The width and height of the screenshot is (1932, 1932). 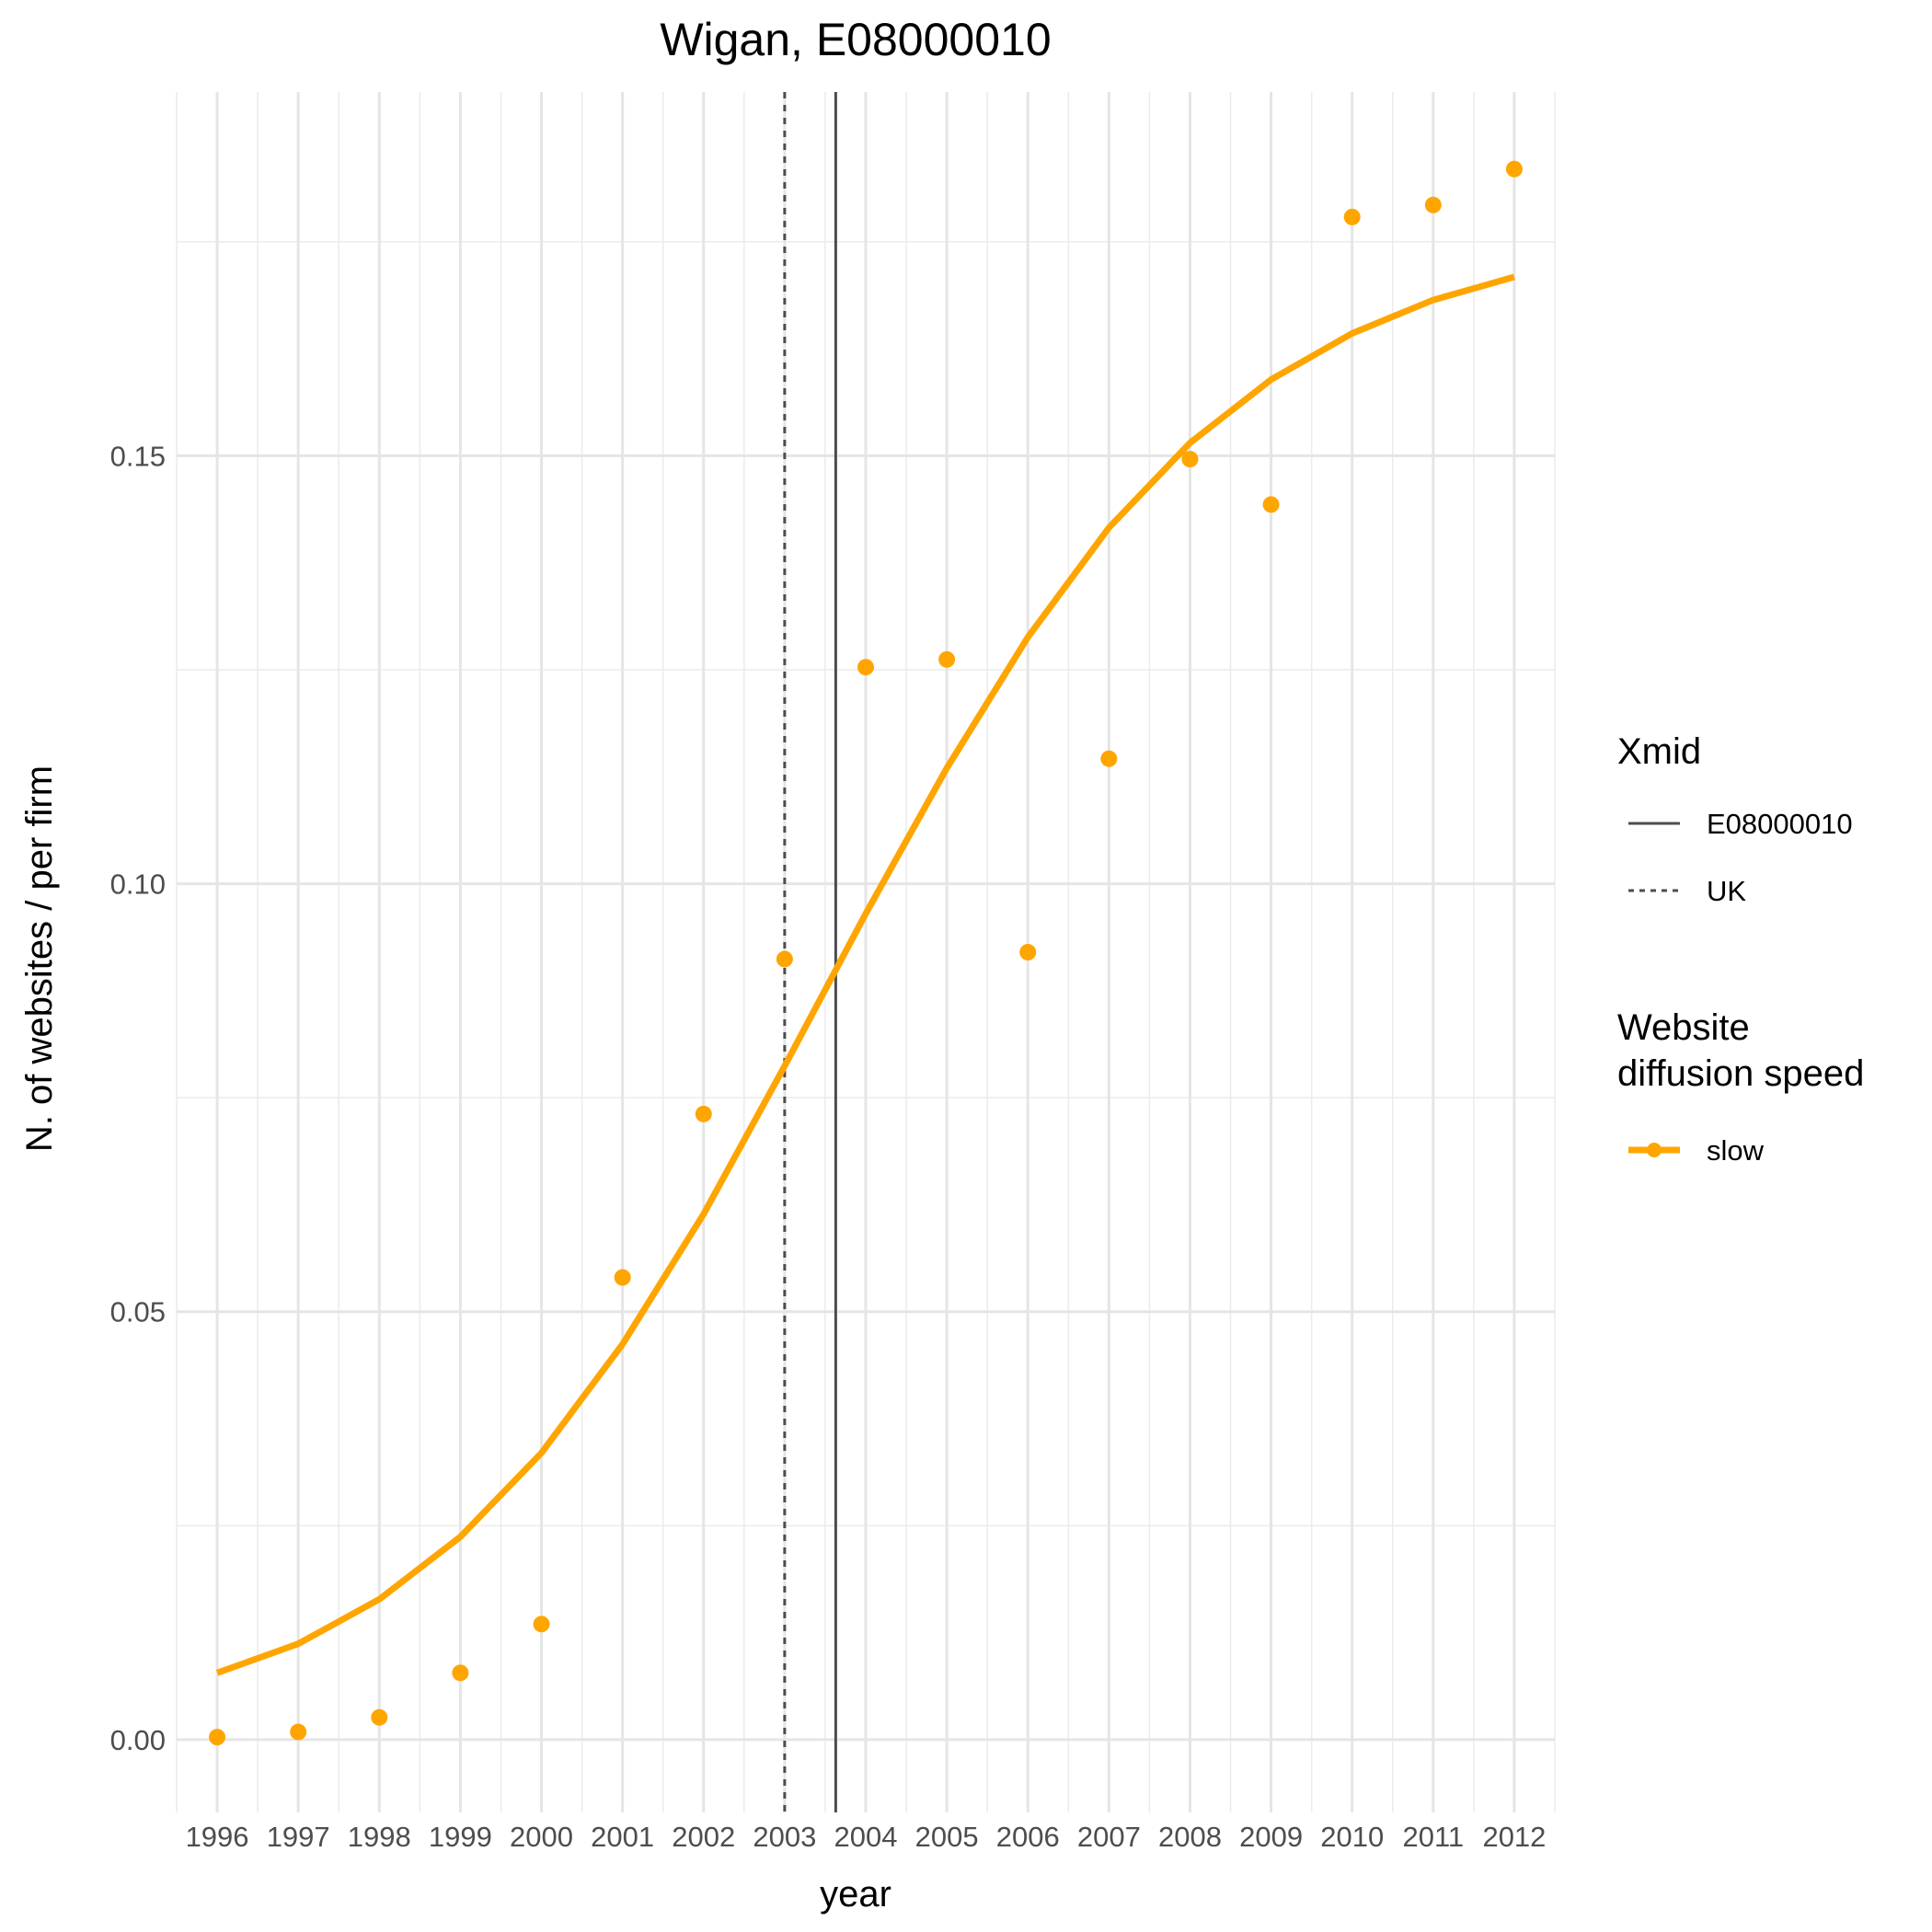 What do you see at coordinates (1736, 1150) in the screenshot?
I see `legend-label-slow: slow` at bounding box center [1736, 1150].